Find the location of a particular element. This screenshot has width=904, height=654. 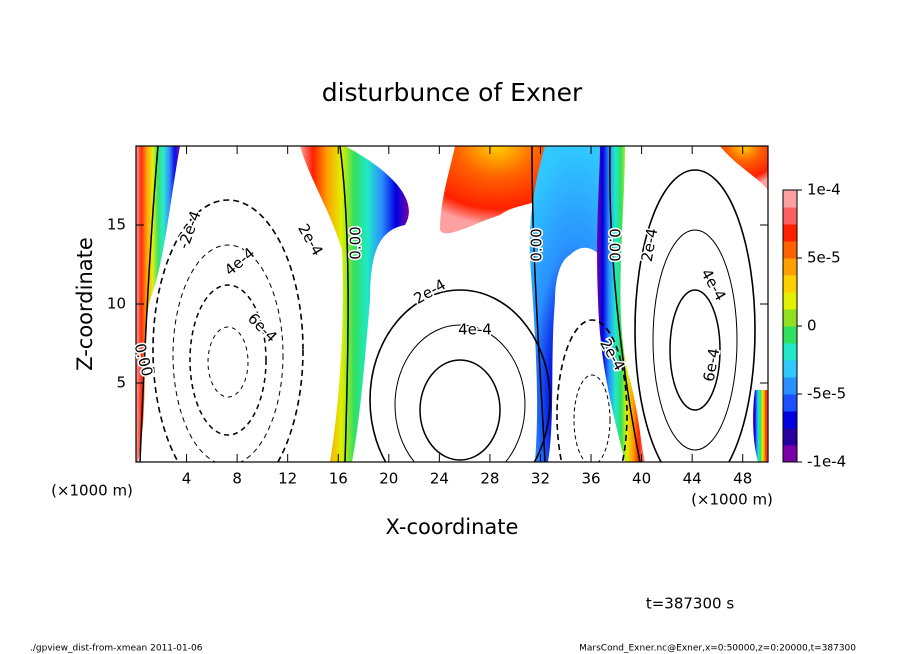

x-tick-label: 44 is located at coordinates (692, 479).